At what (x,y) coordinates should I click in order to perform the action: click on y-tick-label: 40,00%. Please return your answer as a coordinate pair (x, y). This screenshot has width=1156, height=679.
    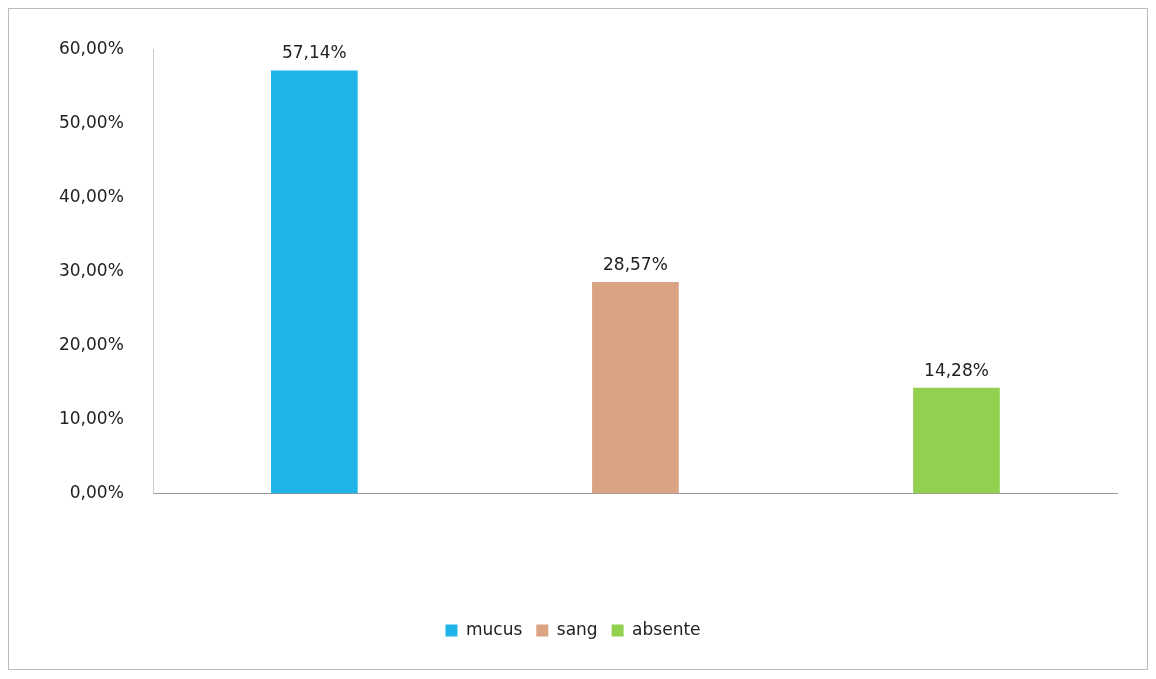
    Looking at the image, I should click on (91, 195).